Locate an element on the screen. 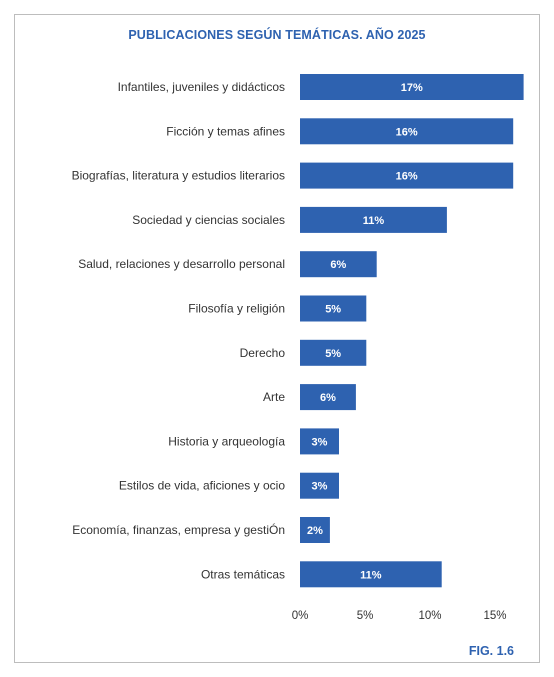 Image resolution: width=554 pixels, height=677 pixels. category-label-6: Derecho is located at coordinates (263, 353).